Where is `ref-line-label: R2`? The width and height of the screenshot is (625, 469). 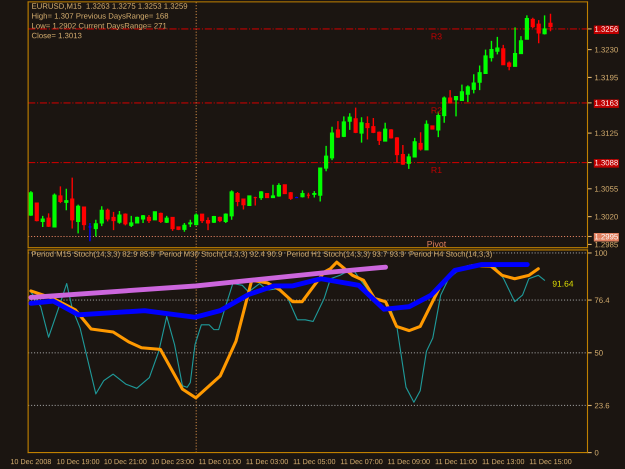
ref-line-label: R2 is located at coordinates (437, 110).